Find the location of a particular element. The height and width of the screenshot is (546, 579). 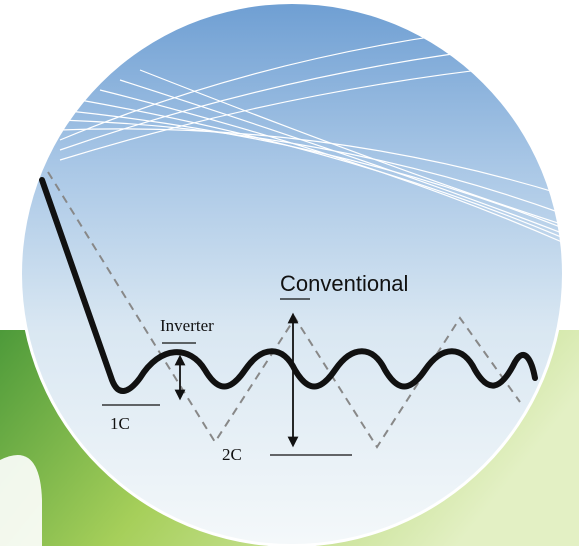

two-c-label: 2C is located at coordinates (232, 454).